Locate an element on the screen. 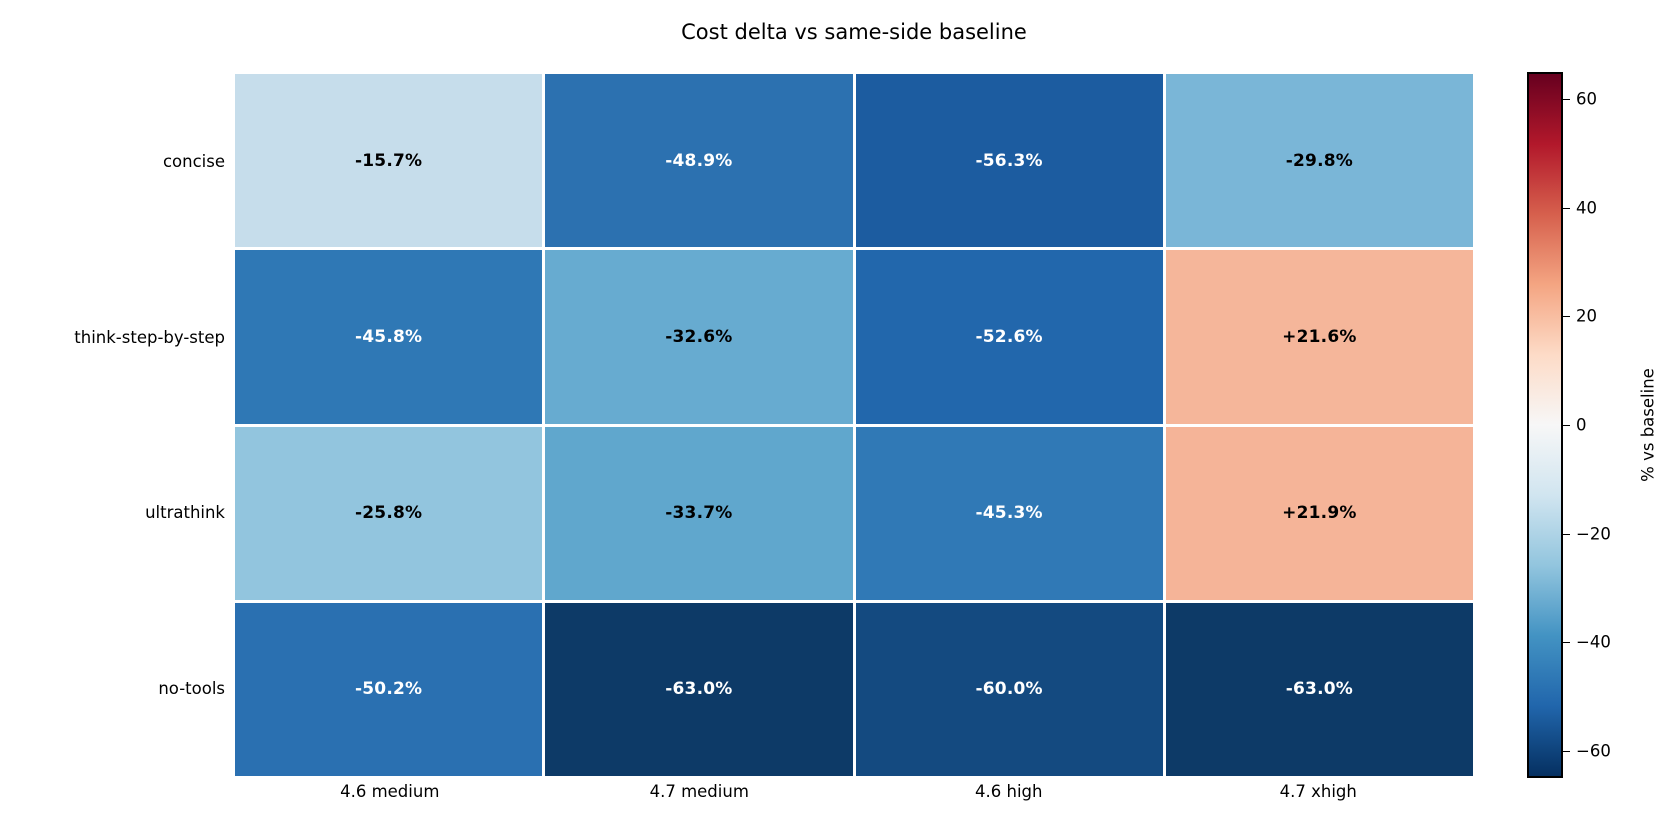  col-label: 4.7 medium is located at coordinates (699, 791).